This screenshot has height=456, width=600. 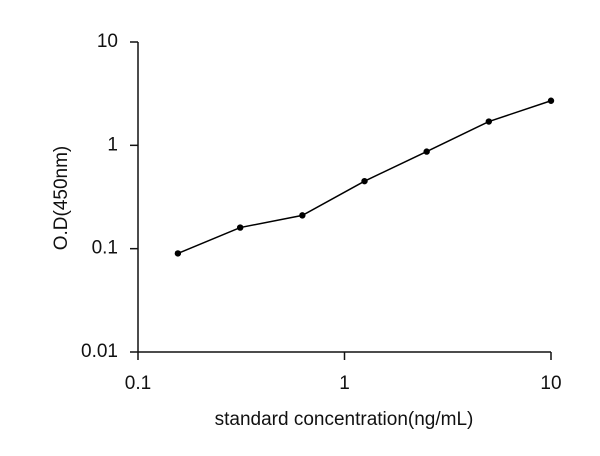 What do you see at coordinates (61, 198) in the screenshot?
I see `y-axis-label: O.D(450nm)` at bounding box center [61, 198].